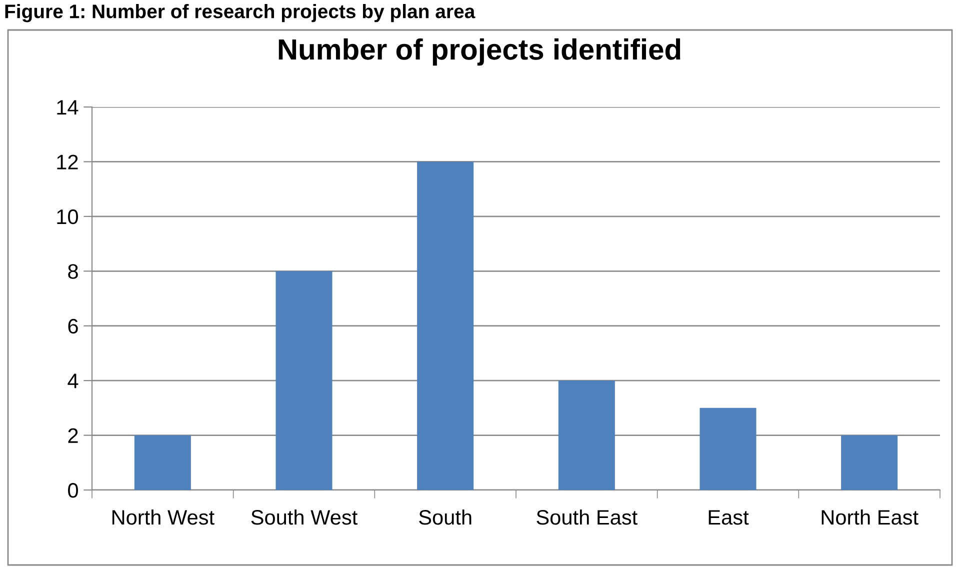 Image resolution: width=959 pixels, height=567 pixels. I want to click on y-tick-label: 2, so click(73, 435).